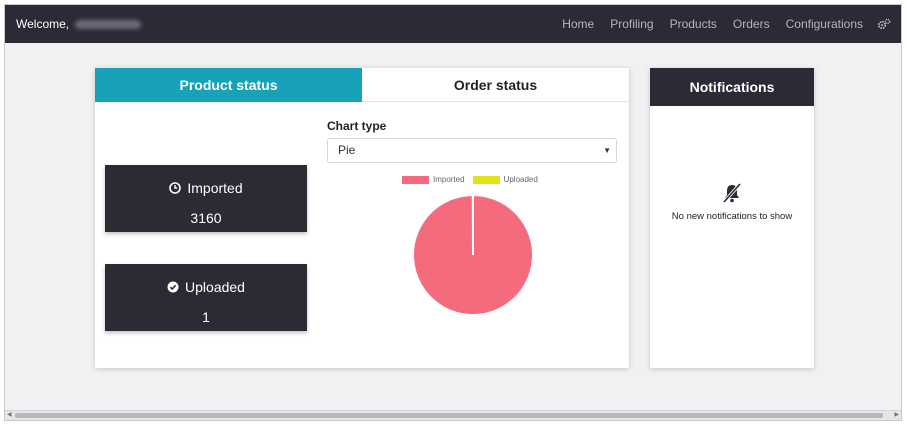  What do you see at coordinates (206, 317) in the screenshot?
I see `uploaded-value: 1` at bounding box center [206, 317].